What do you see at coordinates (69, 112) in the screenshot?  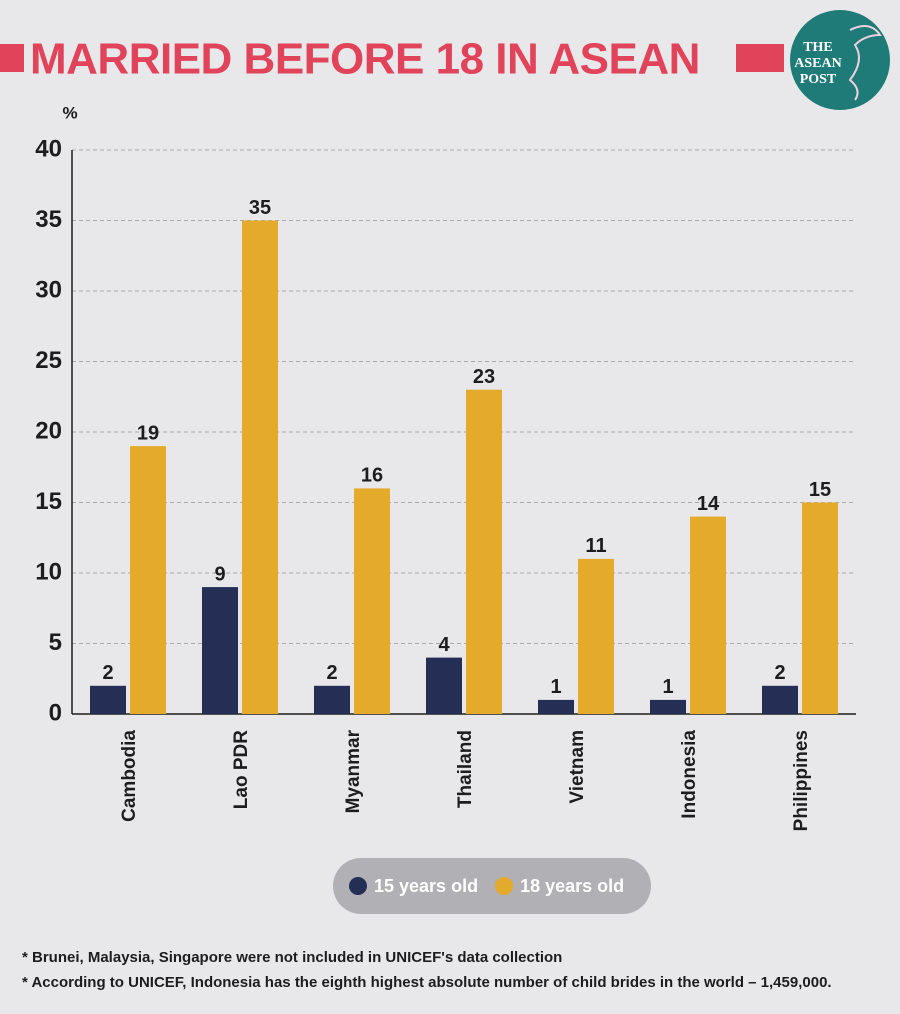 I see `y-axis-label: %` at bounding box center [69, 112].